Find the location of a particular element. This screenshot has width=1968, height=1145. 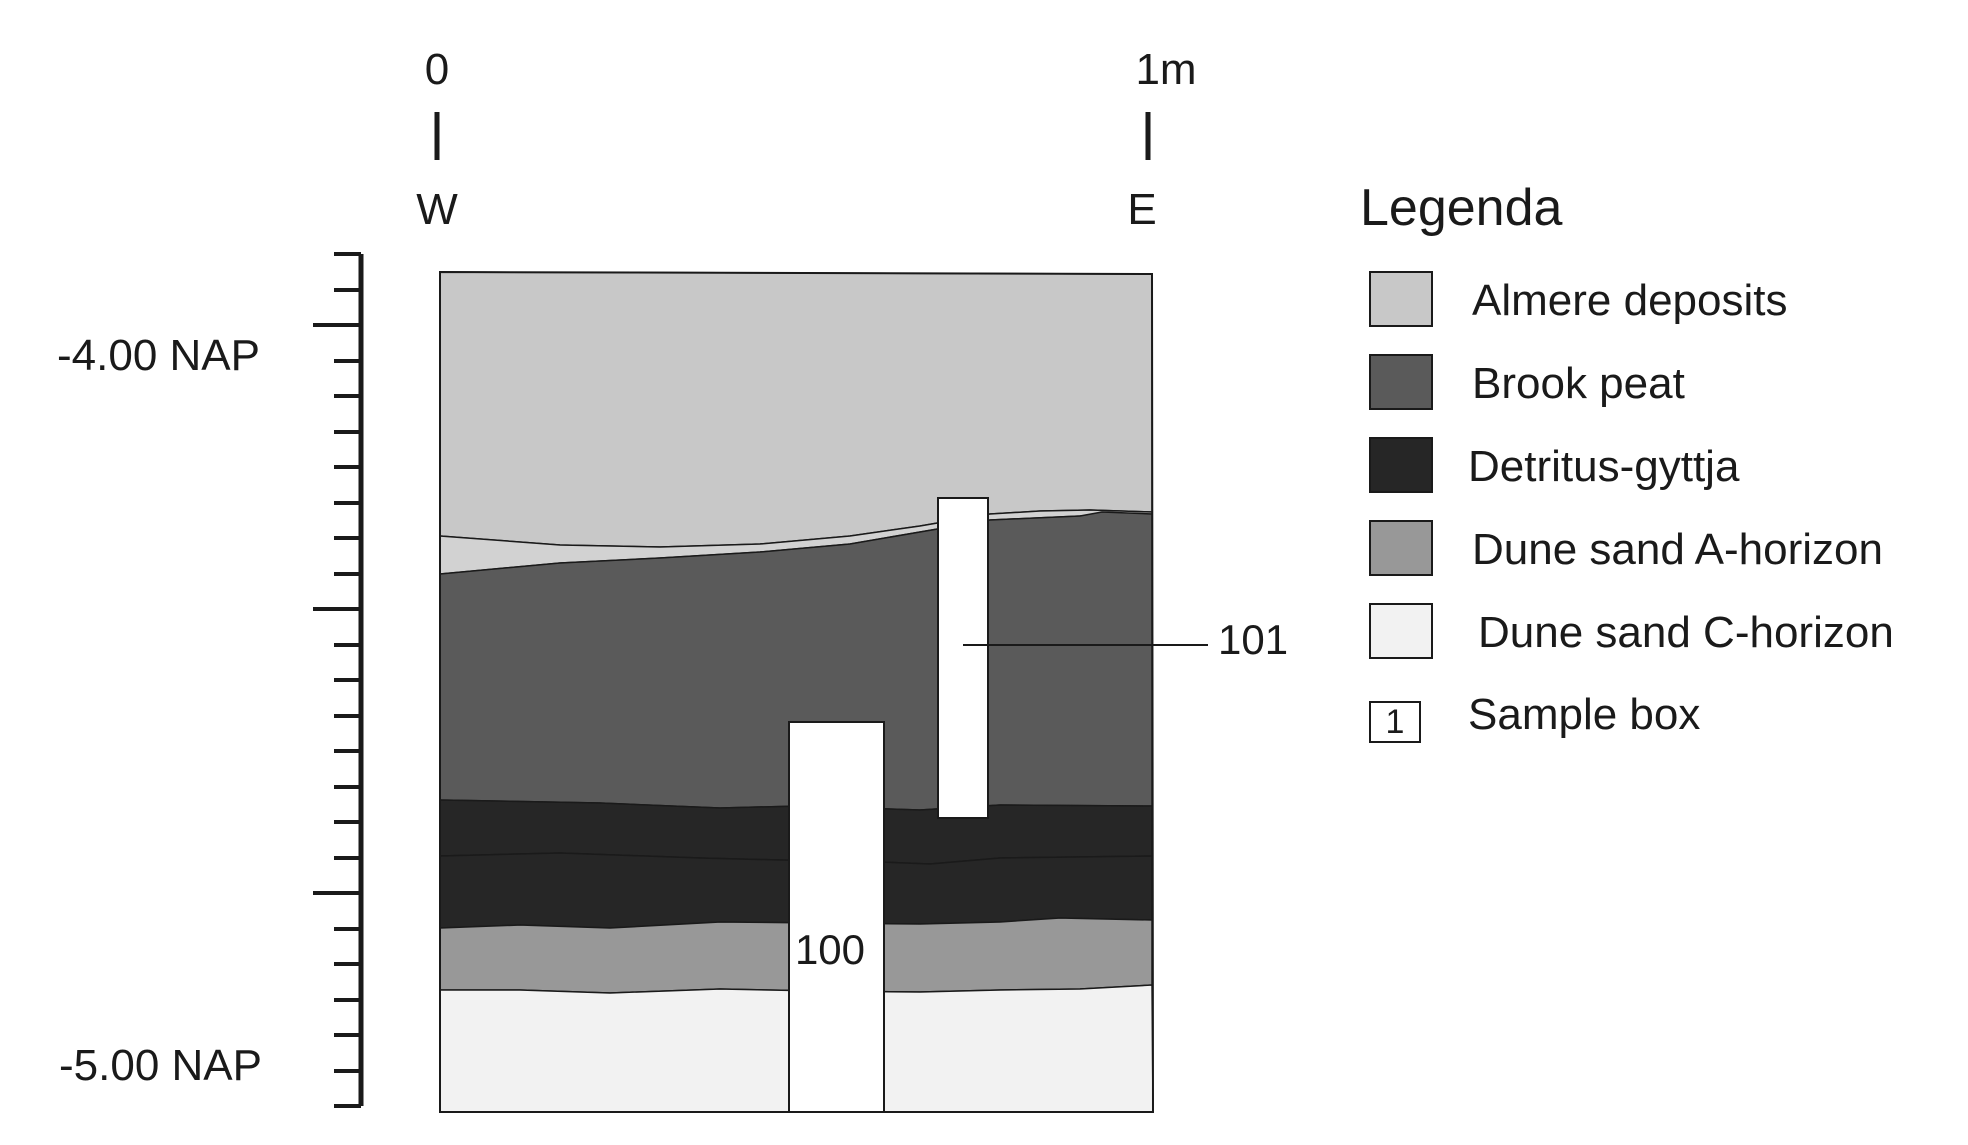

depth-label-lower: -5.00 NAP is located at coordinates (160, 1065).